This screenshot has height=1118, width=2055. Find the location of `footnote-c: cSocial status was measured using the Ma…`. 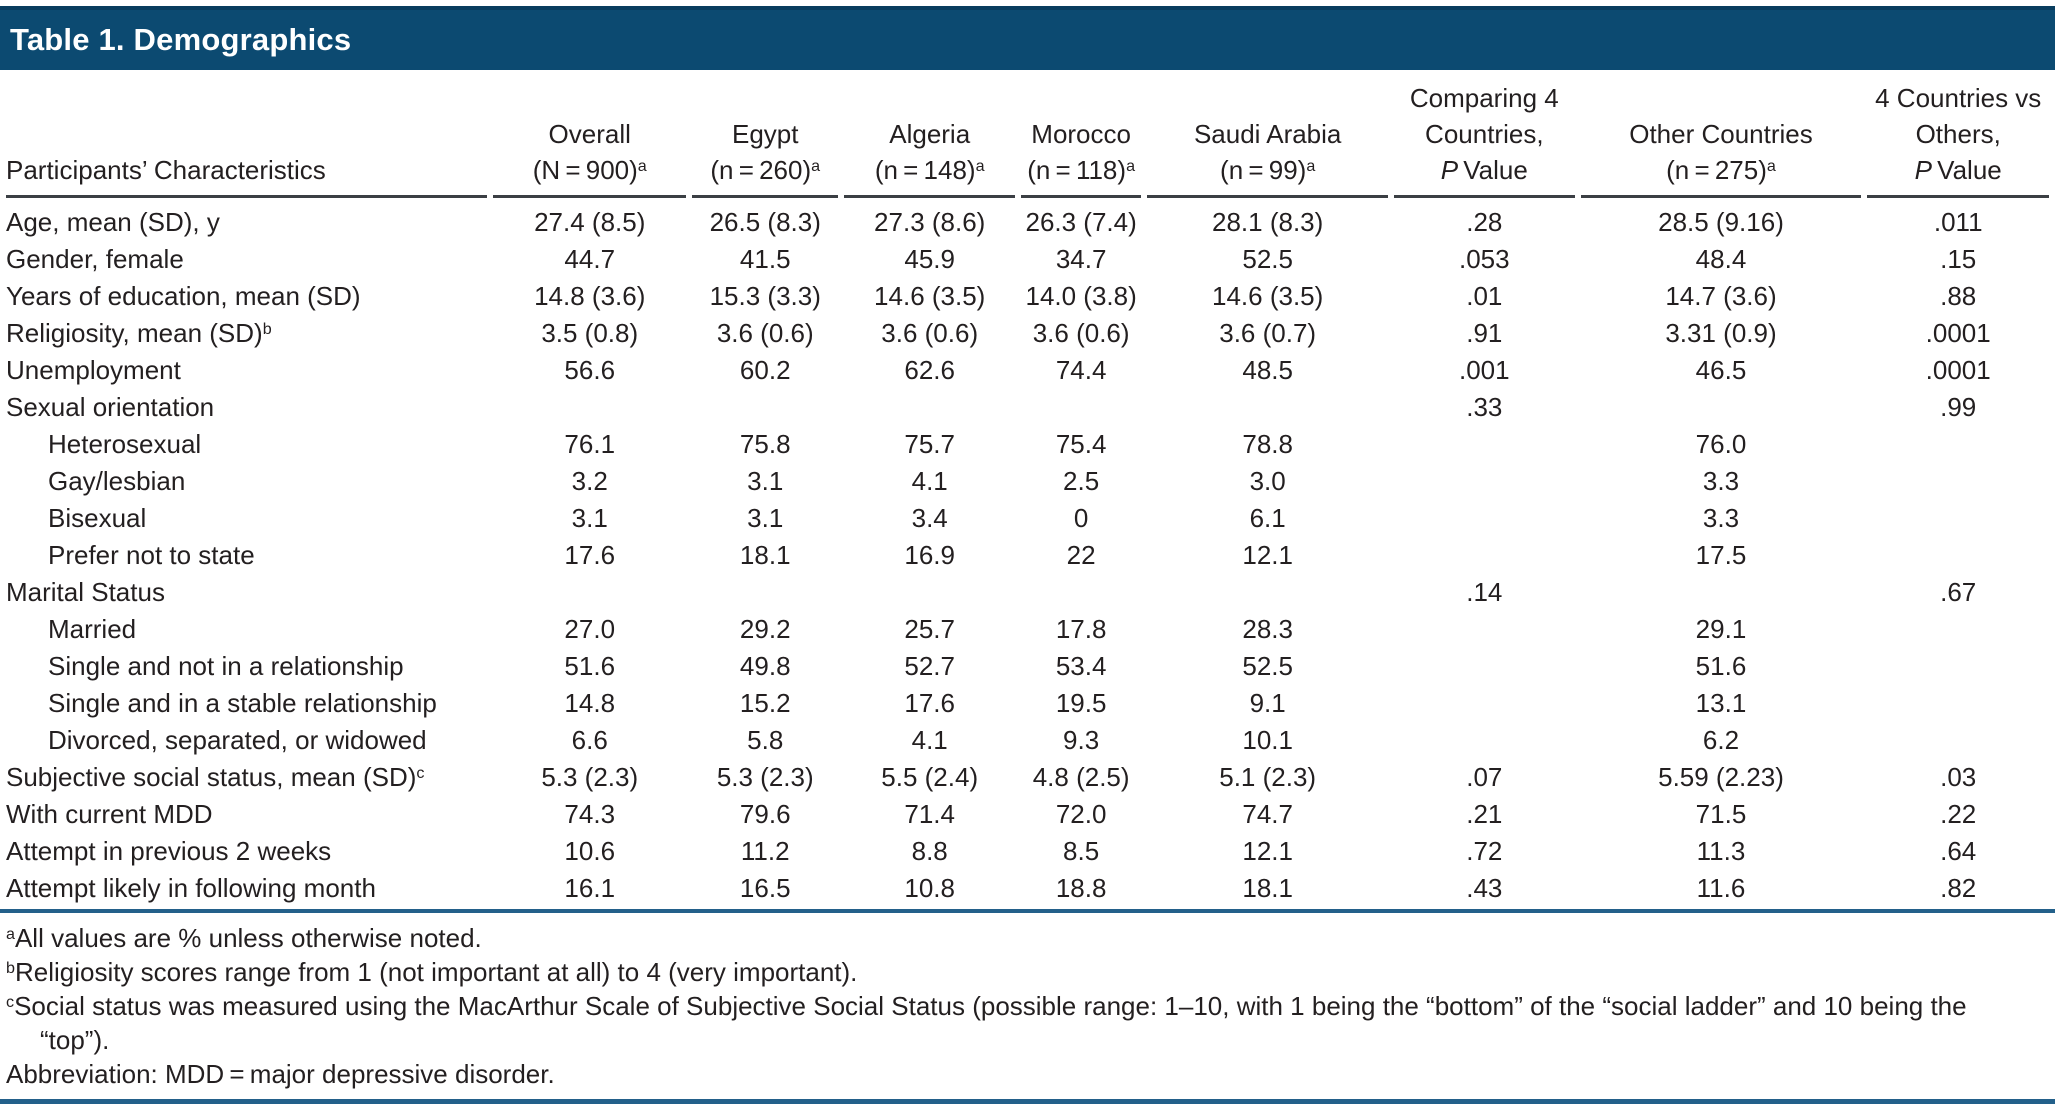

footnote-c: cSocial status was measured using the Ma… is located at coordinates (1006, 1023).